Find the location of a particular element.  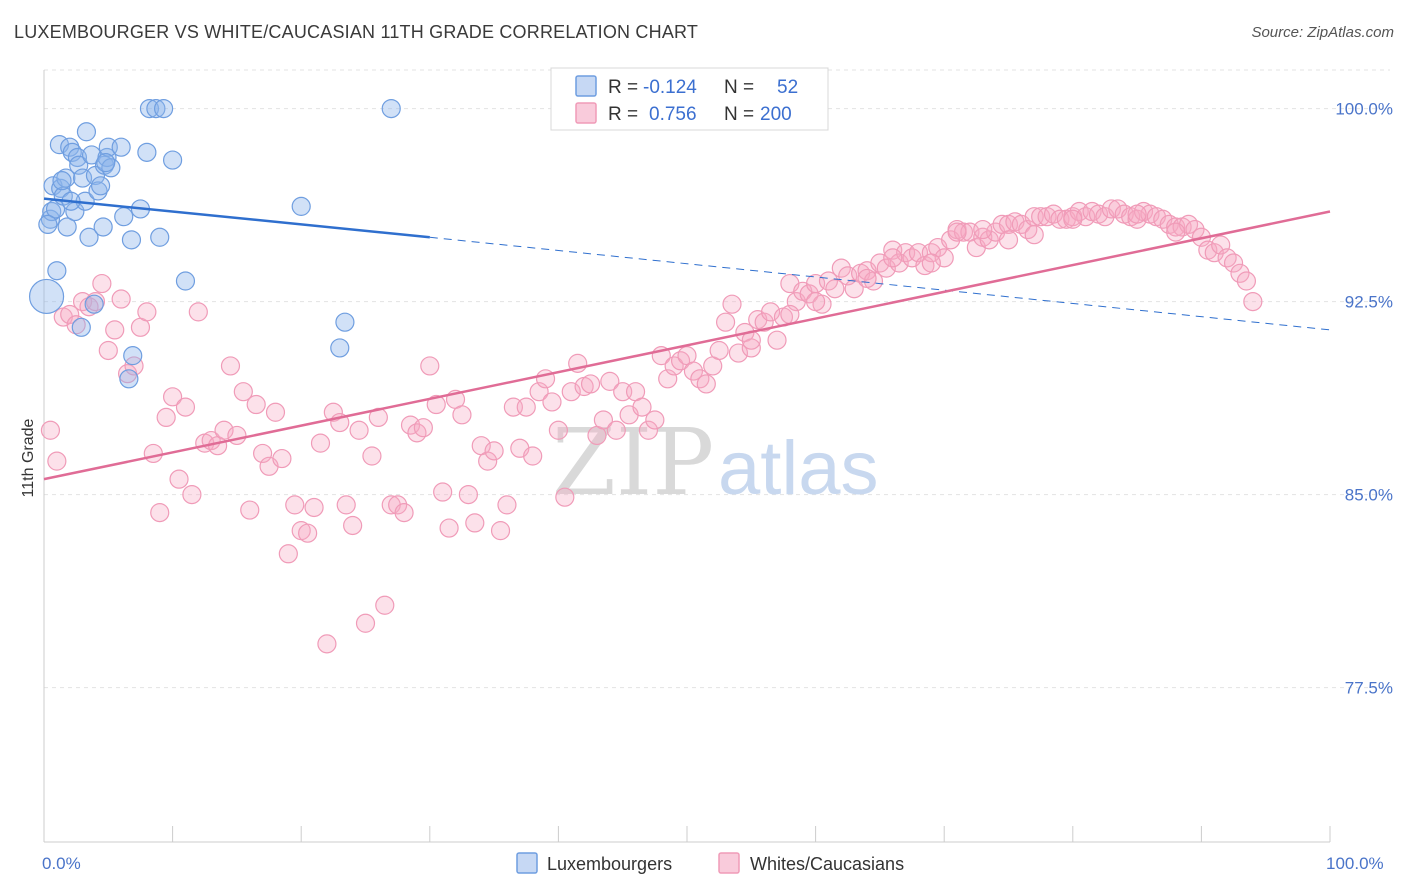

series-luxembourgers-points is located at coordinates (214, 243).